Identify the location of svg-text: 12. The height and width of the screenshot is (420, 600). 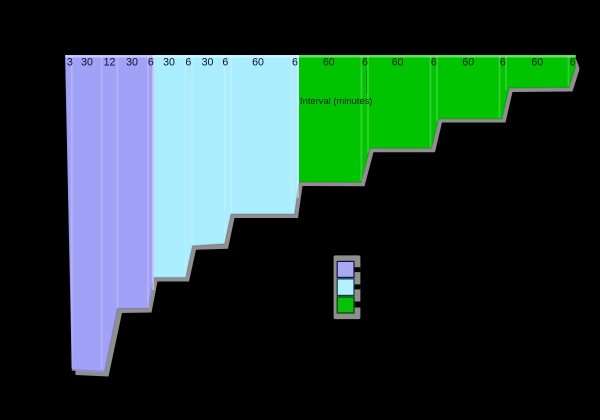
(110, 63).